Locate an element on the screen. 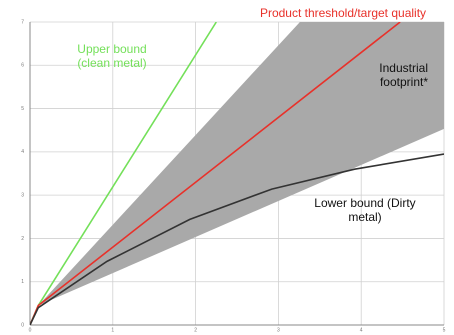 Image resolution: width=454 pixels, height=335 pixels. y-tick-label: 5 is located at coordinates (22, 109).